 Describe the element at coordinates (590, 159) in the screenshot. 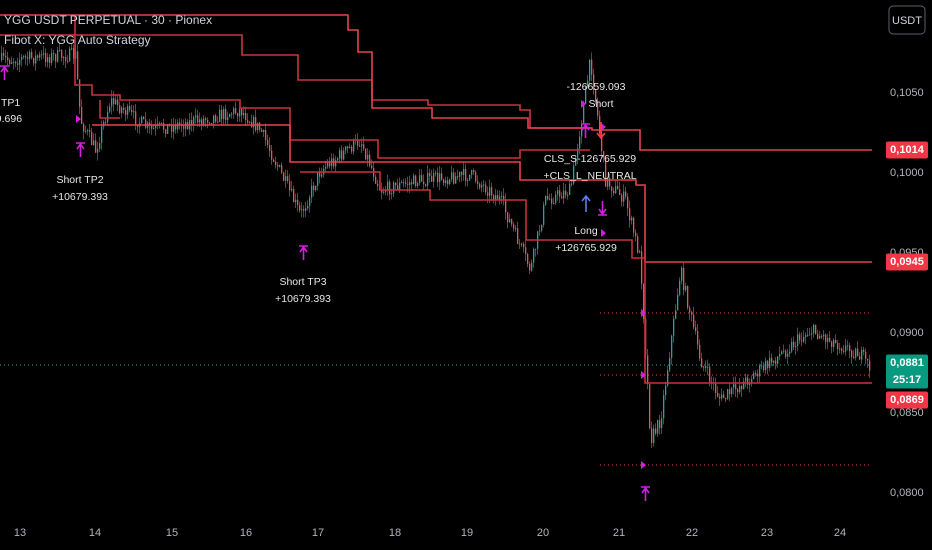

I see `annotation: CLS_S-126765.929` at that location.